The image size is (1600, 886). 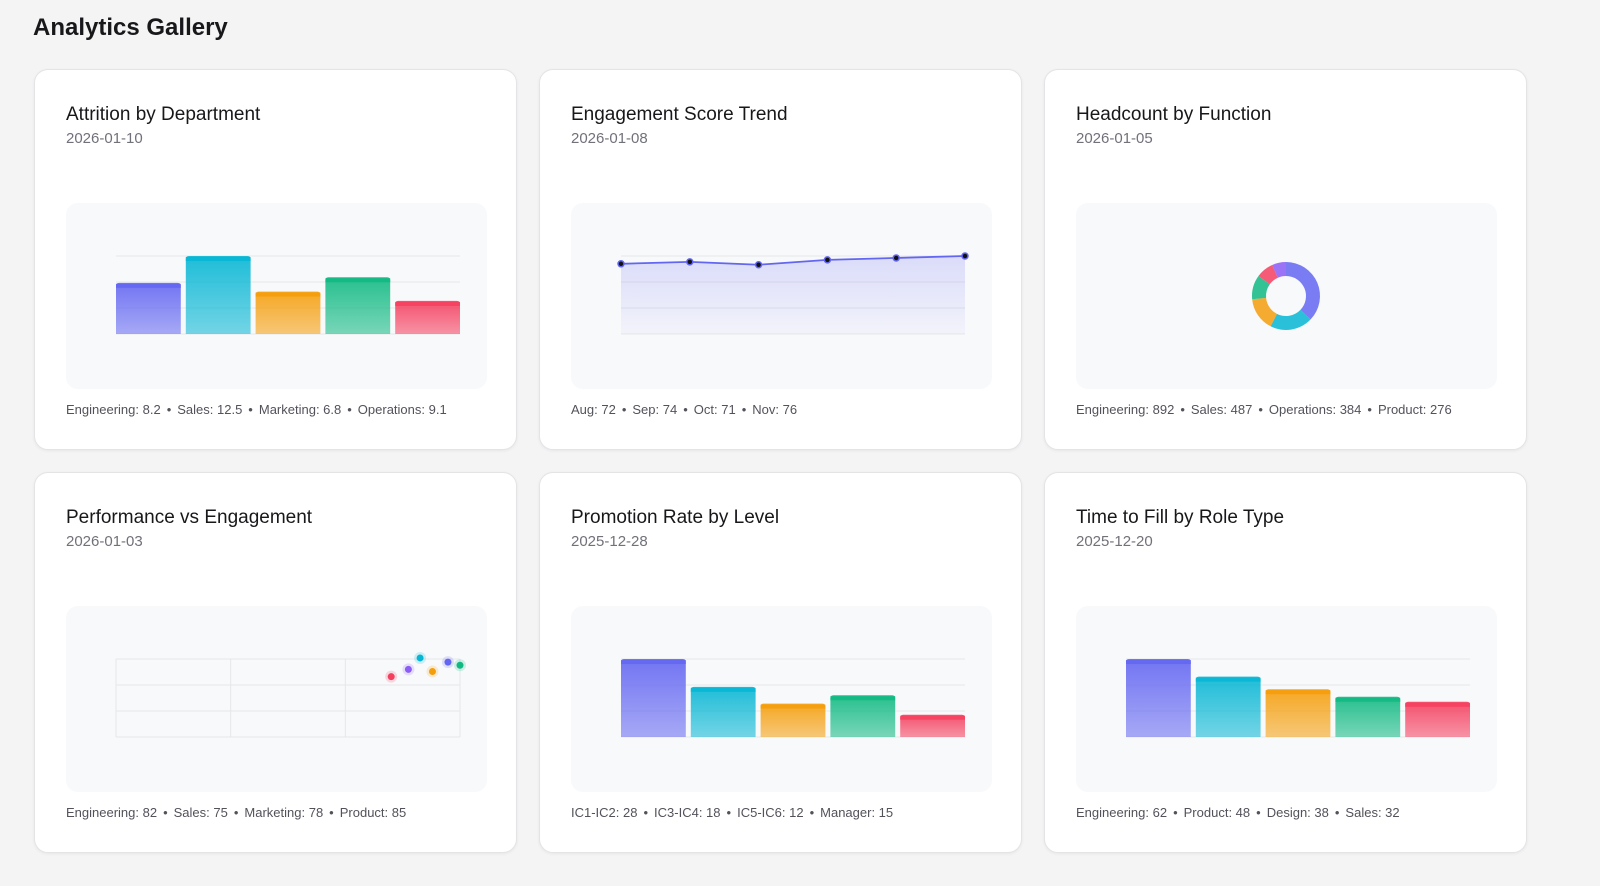 I want to click on summary-item: Engineering: 82, so click(x=112, y=812).